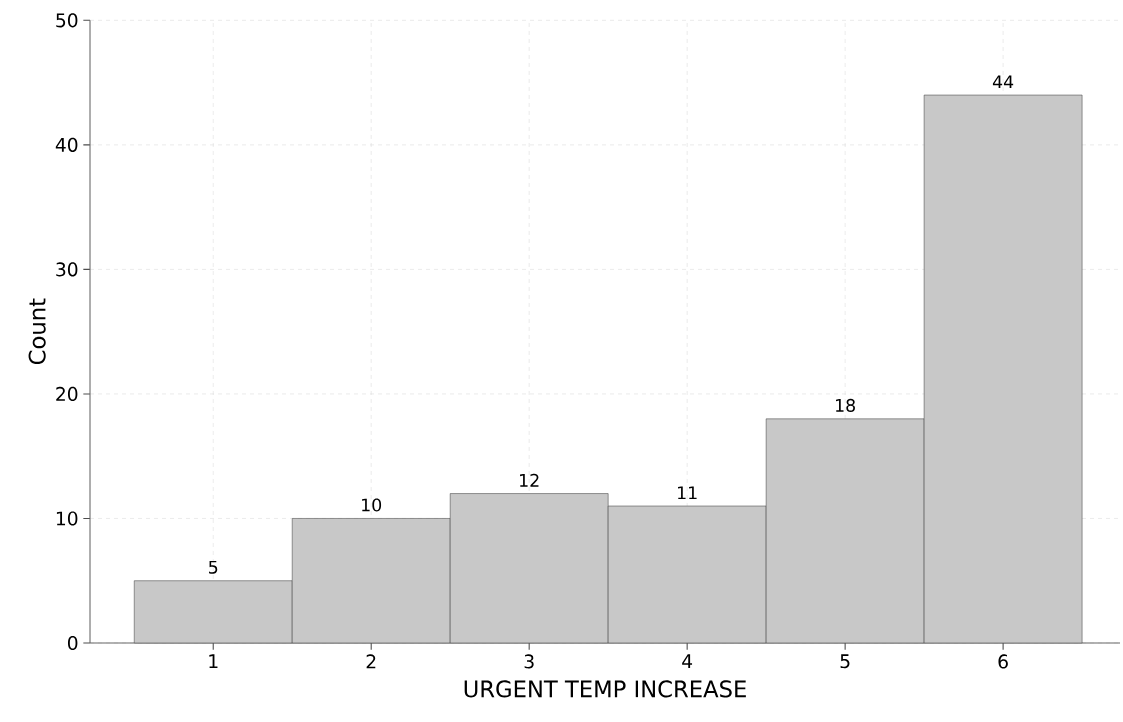 The width and height of the screenshot is (1123, 722). What do you see at coordinates (845, 405) in the screenshot?
I see `data-label: 18` at bounding box center [845, 405].